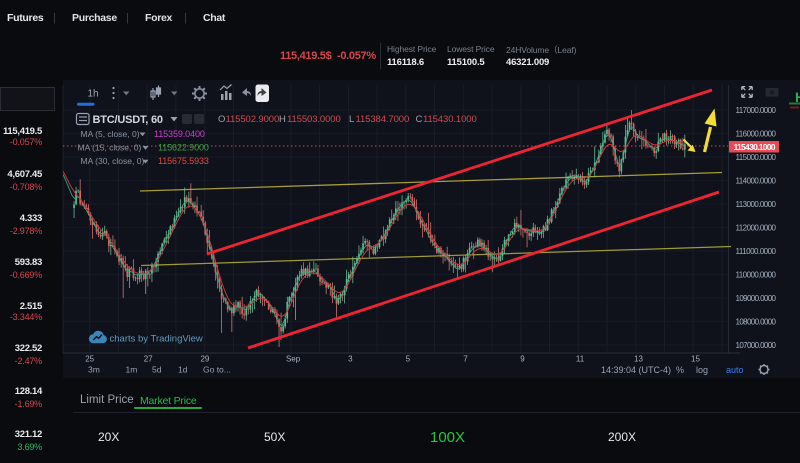 This screenshot has width=800, height=463. Describe the element at coordinates (132, 370) in the screenshot. I see `svg-text: 1m` at that location.